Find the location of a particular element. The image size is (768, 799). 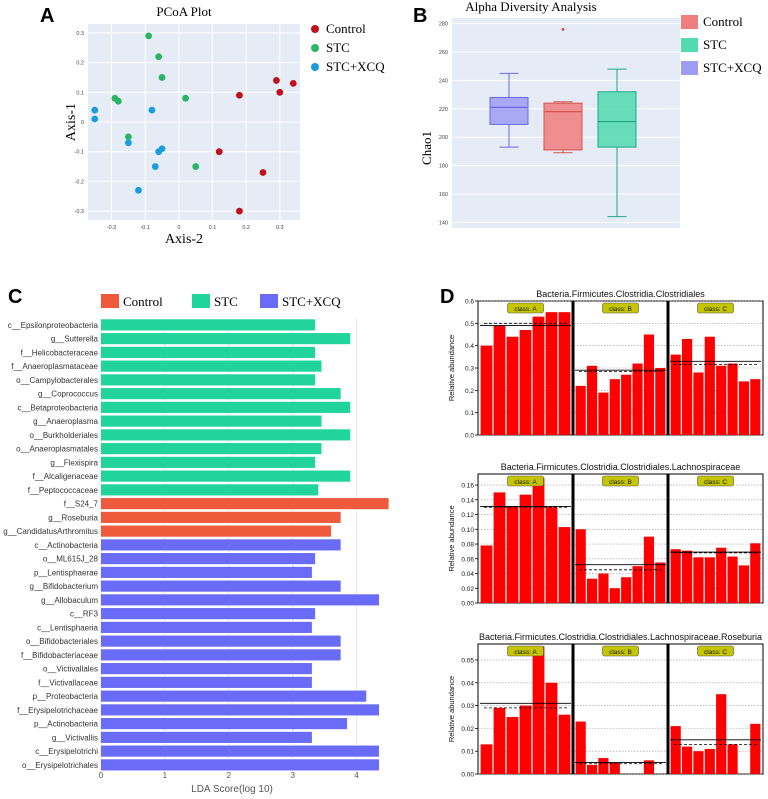

lda-legend-label: Control is located at coordinates (143, 301).